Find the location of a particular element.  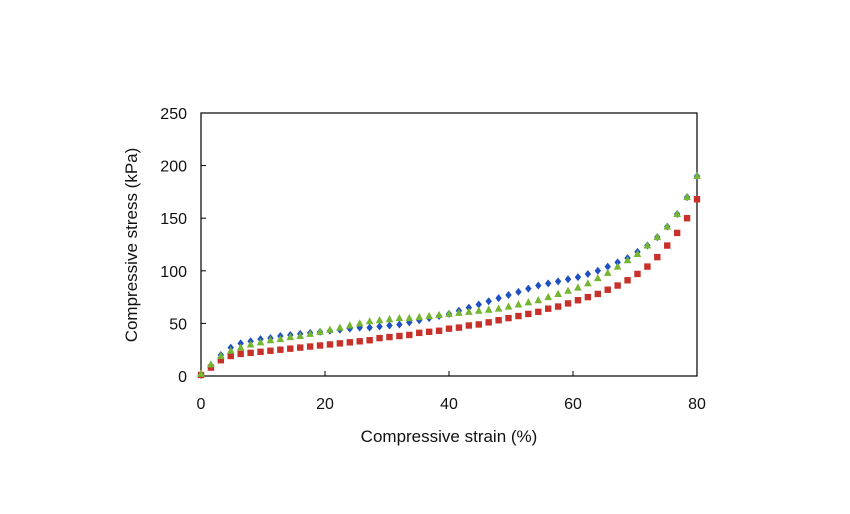

y-tick-label: 250 is located at coordinates (173, 114).